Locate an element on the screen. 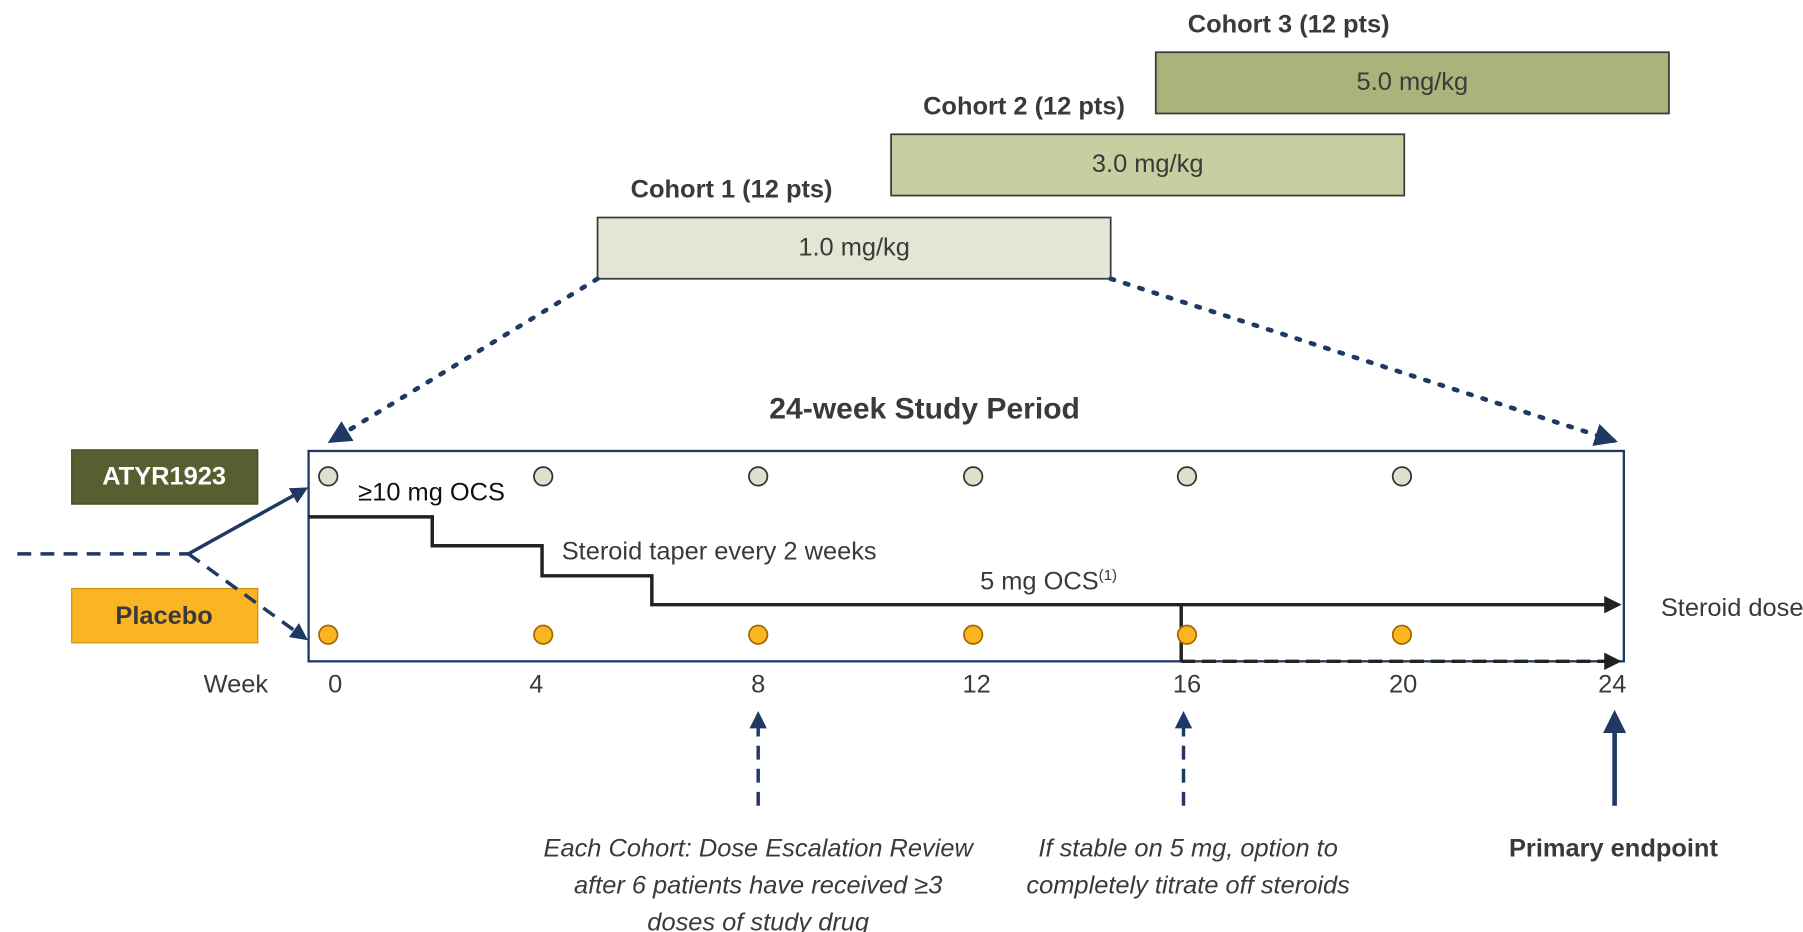 The image size is (1803, 932). annotation-line: after 6 patients have received ≥3 is located at coordinates (758, 885).